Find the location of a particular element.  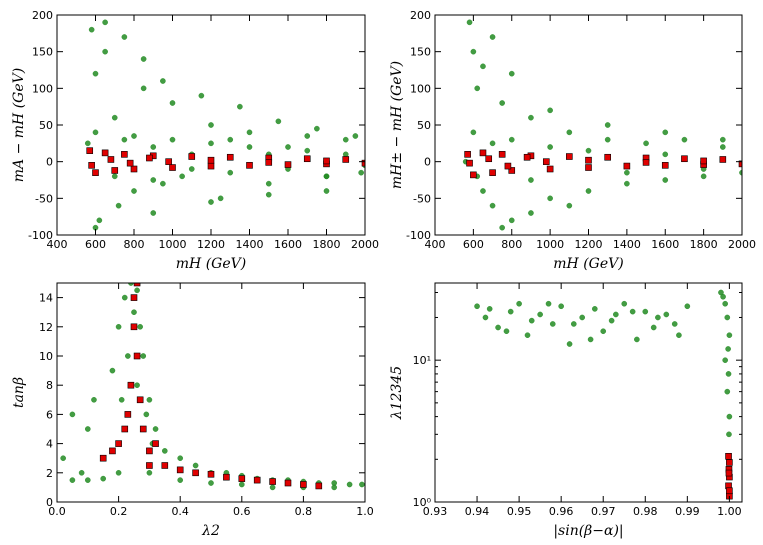

x-tick-label: 1600 is located at coordinates (665, 244).